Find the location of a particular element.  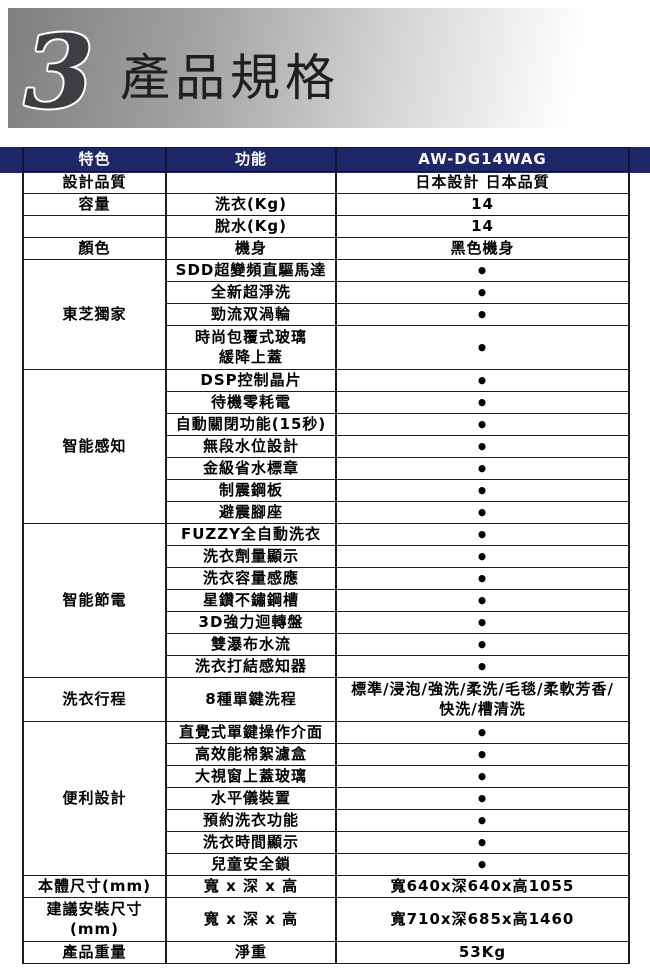

function-cell: 無段水位設計 is located at coordinates (251, 446).